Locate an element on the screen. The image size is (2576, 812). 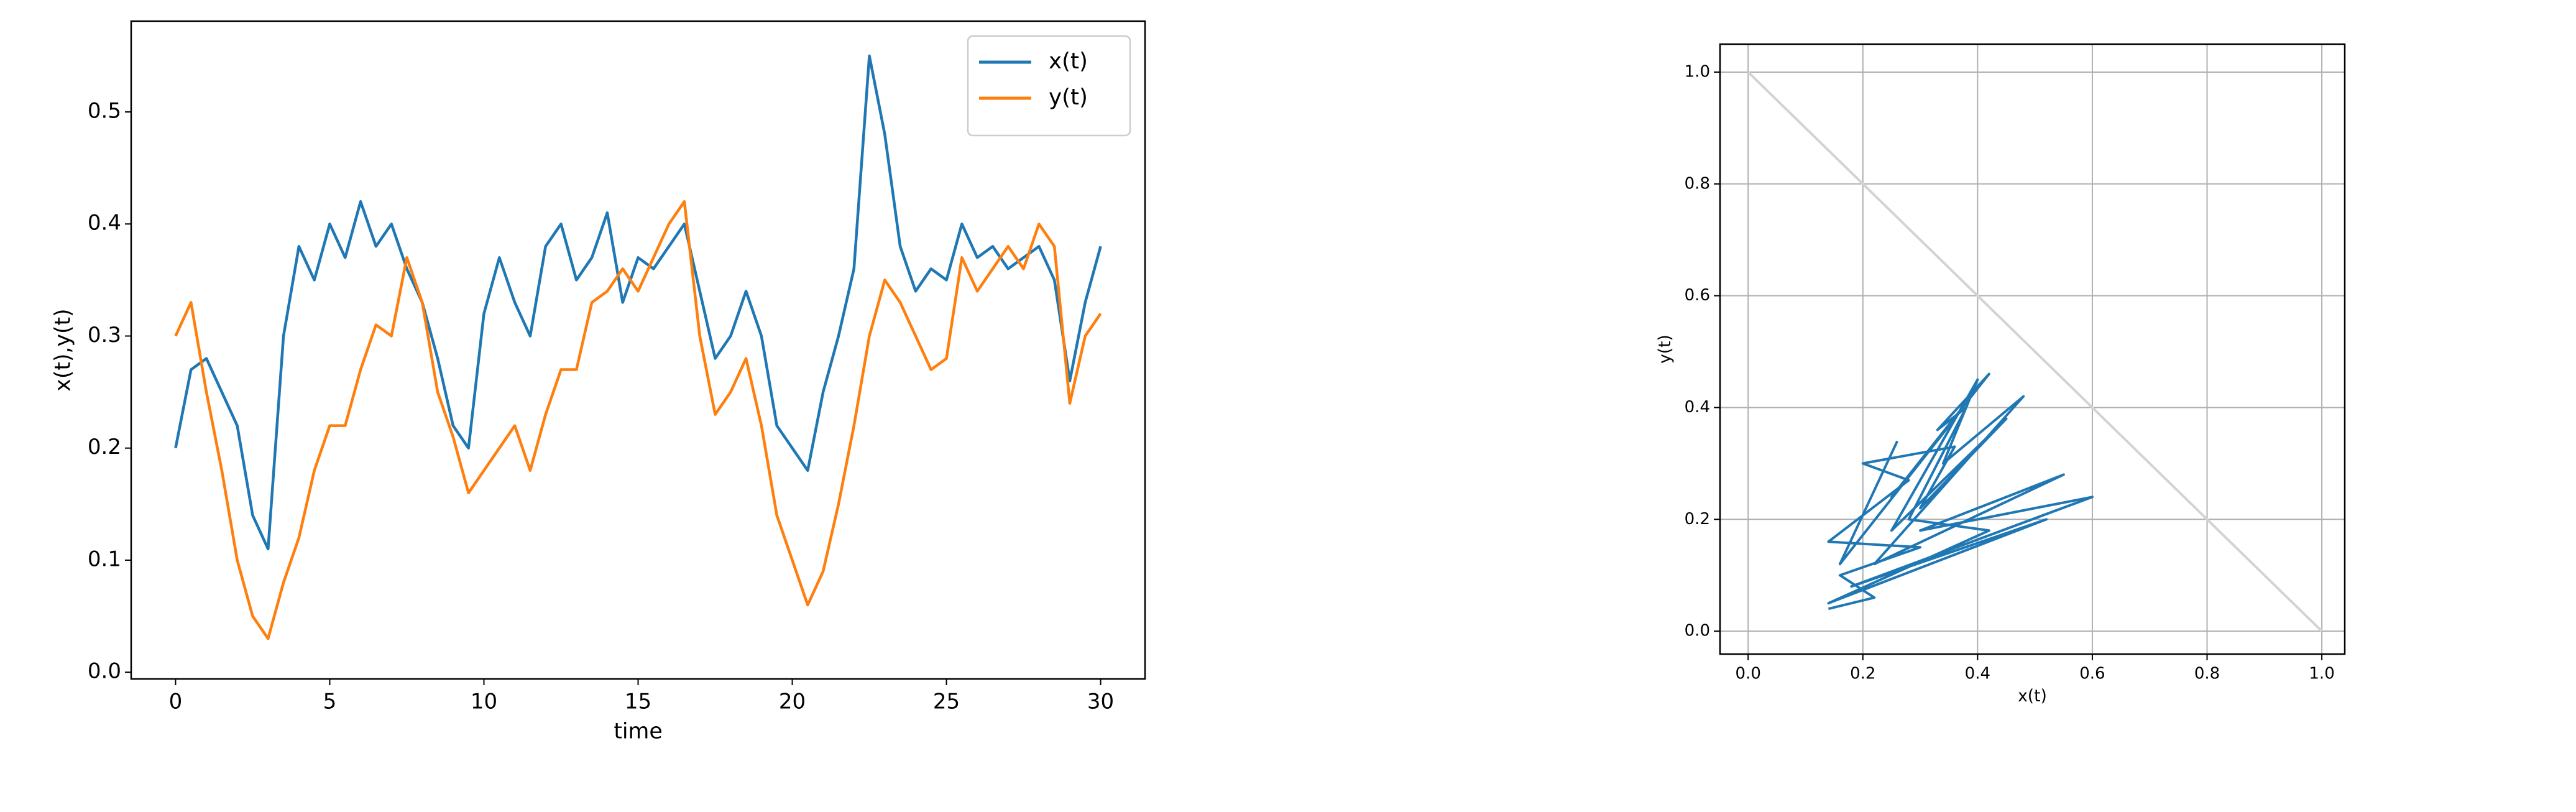
series-line is located at coordinates (1960, 492).